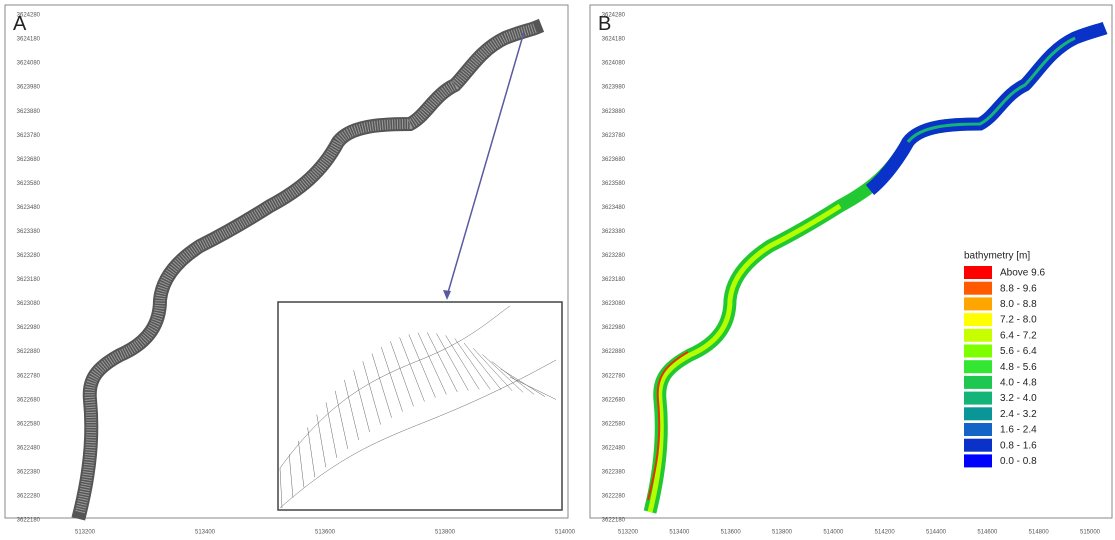 This screenshot has height=540, width=1115. Describe the element at coordinates (445, 533) in the screenshot. I see `x-tick-label: 513800` at that location.